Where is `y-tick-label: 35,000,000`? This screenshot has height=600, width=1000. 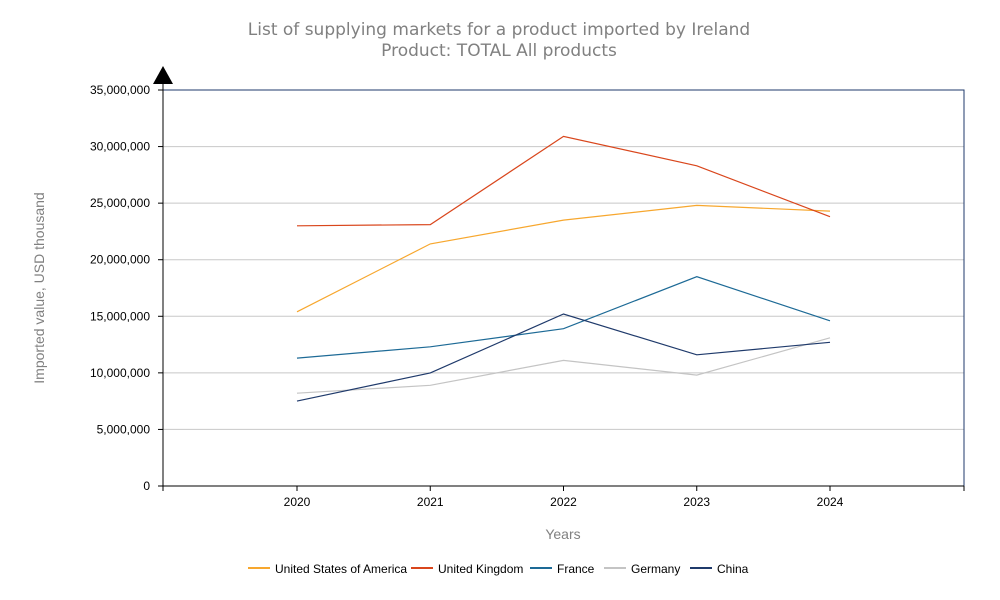
y-tick-label: 35,000,000 is located at coordinates (120, 90).